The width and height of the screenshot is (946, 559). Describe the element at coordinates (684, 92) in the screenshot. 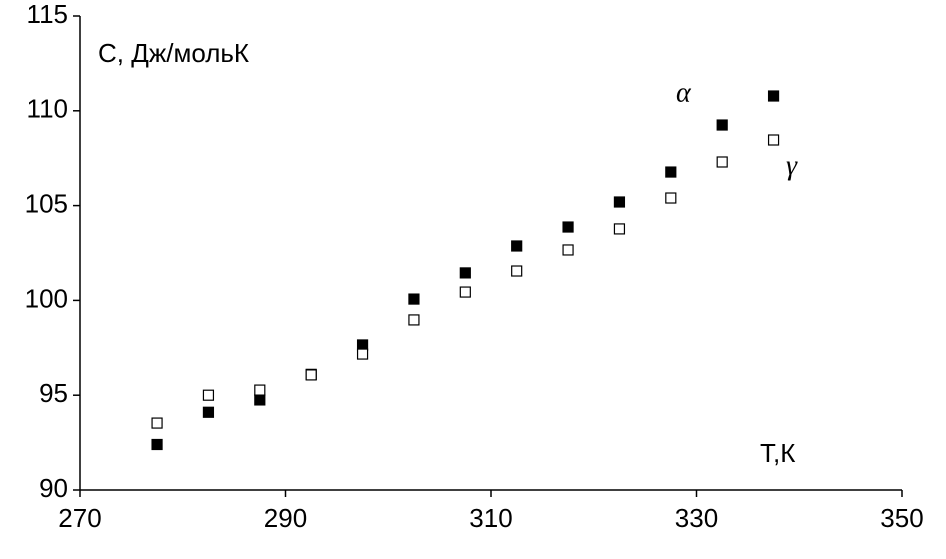

I see `series-label: α` at that location.